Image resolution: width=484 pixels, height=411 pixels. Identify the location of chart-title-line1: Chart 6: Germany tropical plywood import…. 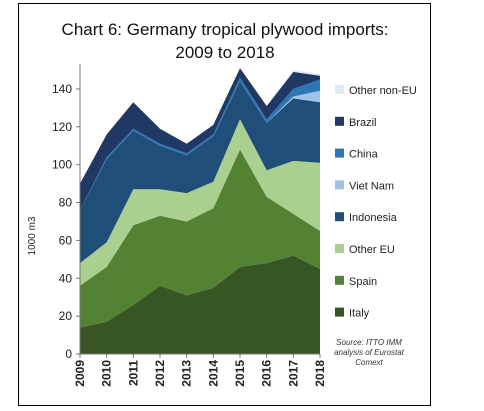
(225, 29).